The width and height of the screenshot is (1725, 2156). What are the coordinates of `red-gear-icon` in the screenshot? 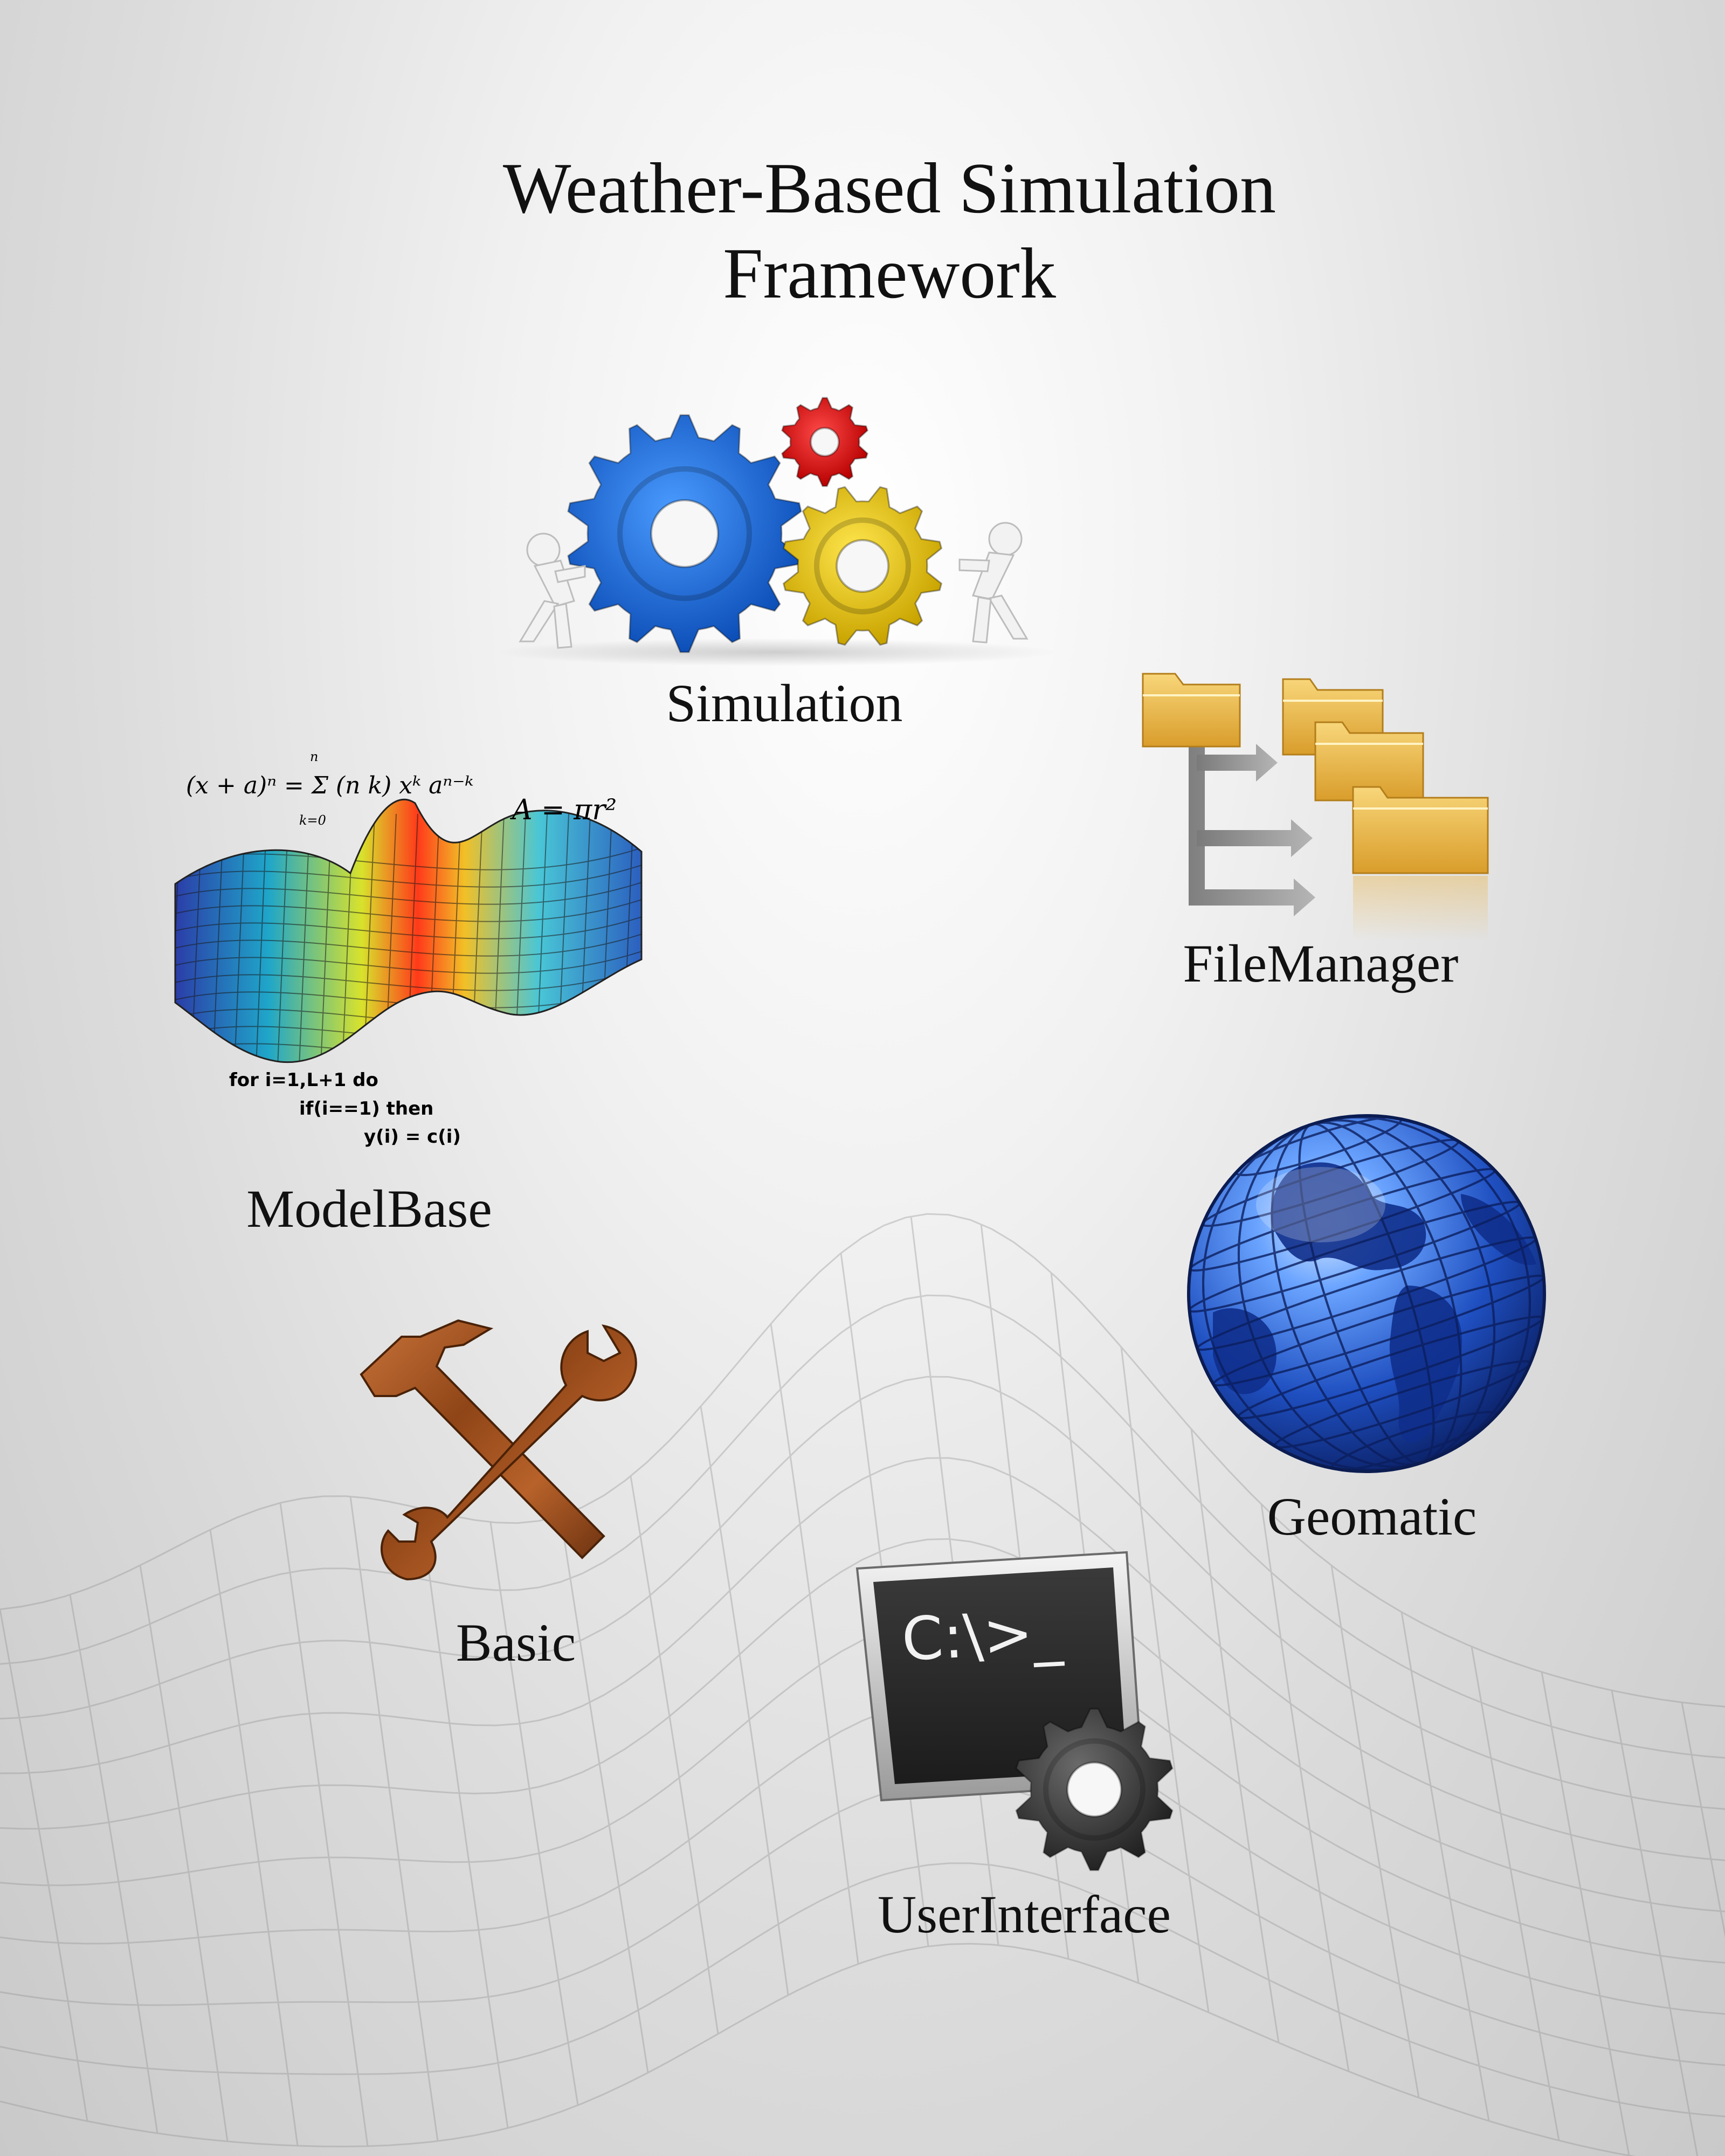 It's located at (824, 442).